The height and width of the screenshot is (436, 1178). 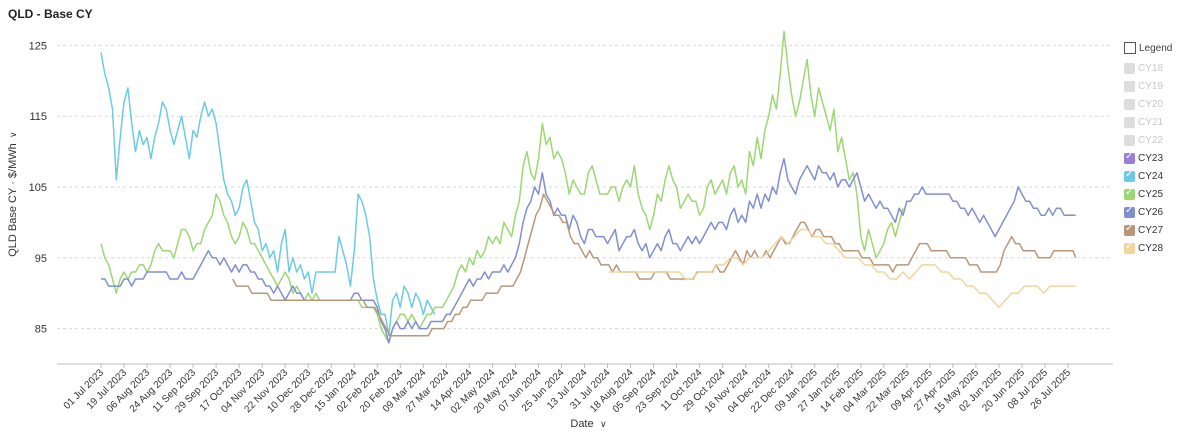 I want to click on legend-label: CY26, so click(x=1151, y=212).